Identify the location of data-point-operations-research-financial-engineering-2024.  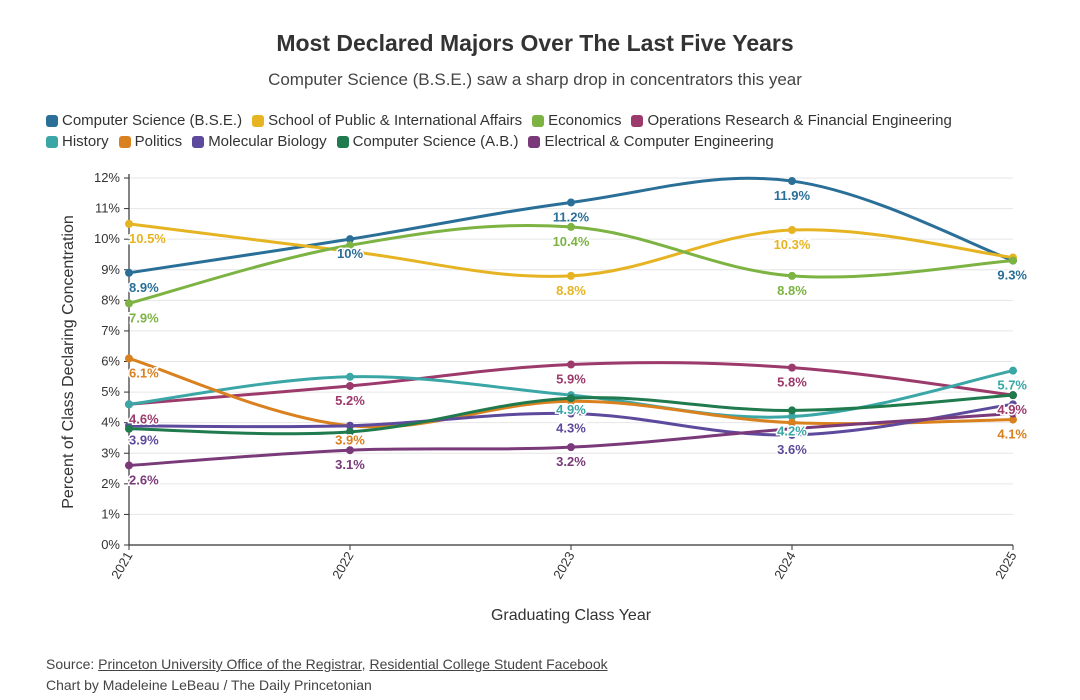
(792, 367).